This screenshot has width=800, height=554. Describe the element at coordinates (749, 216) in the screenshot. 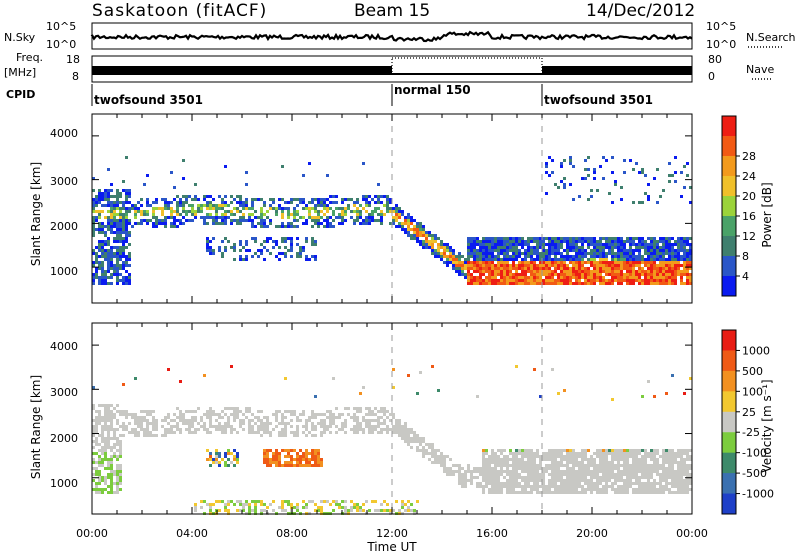

I see `power-colorbar-ticklabel: 16` at that location.